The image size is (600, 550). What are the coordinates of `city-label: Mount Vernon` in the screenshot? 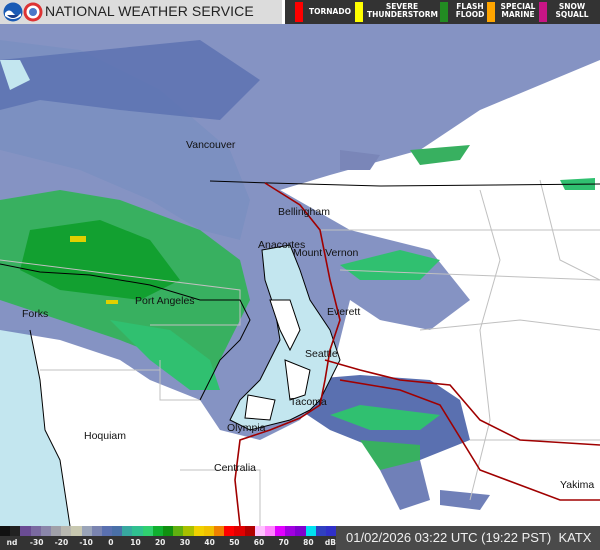 It's located at (326, 253).